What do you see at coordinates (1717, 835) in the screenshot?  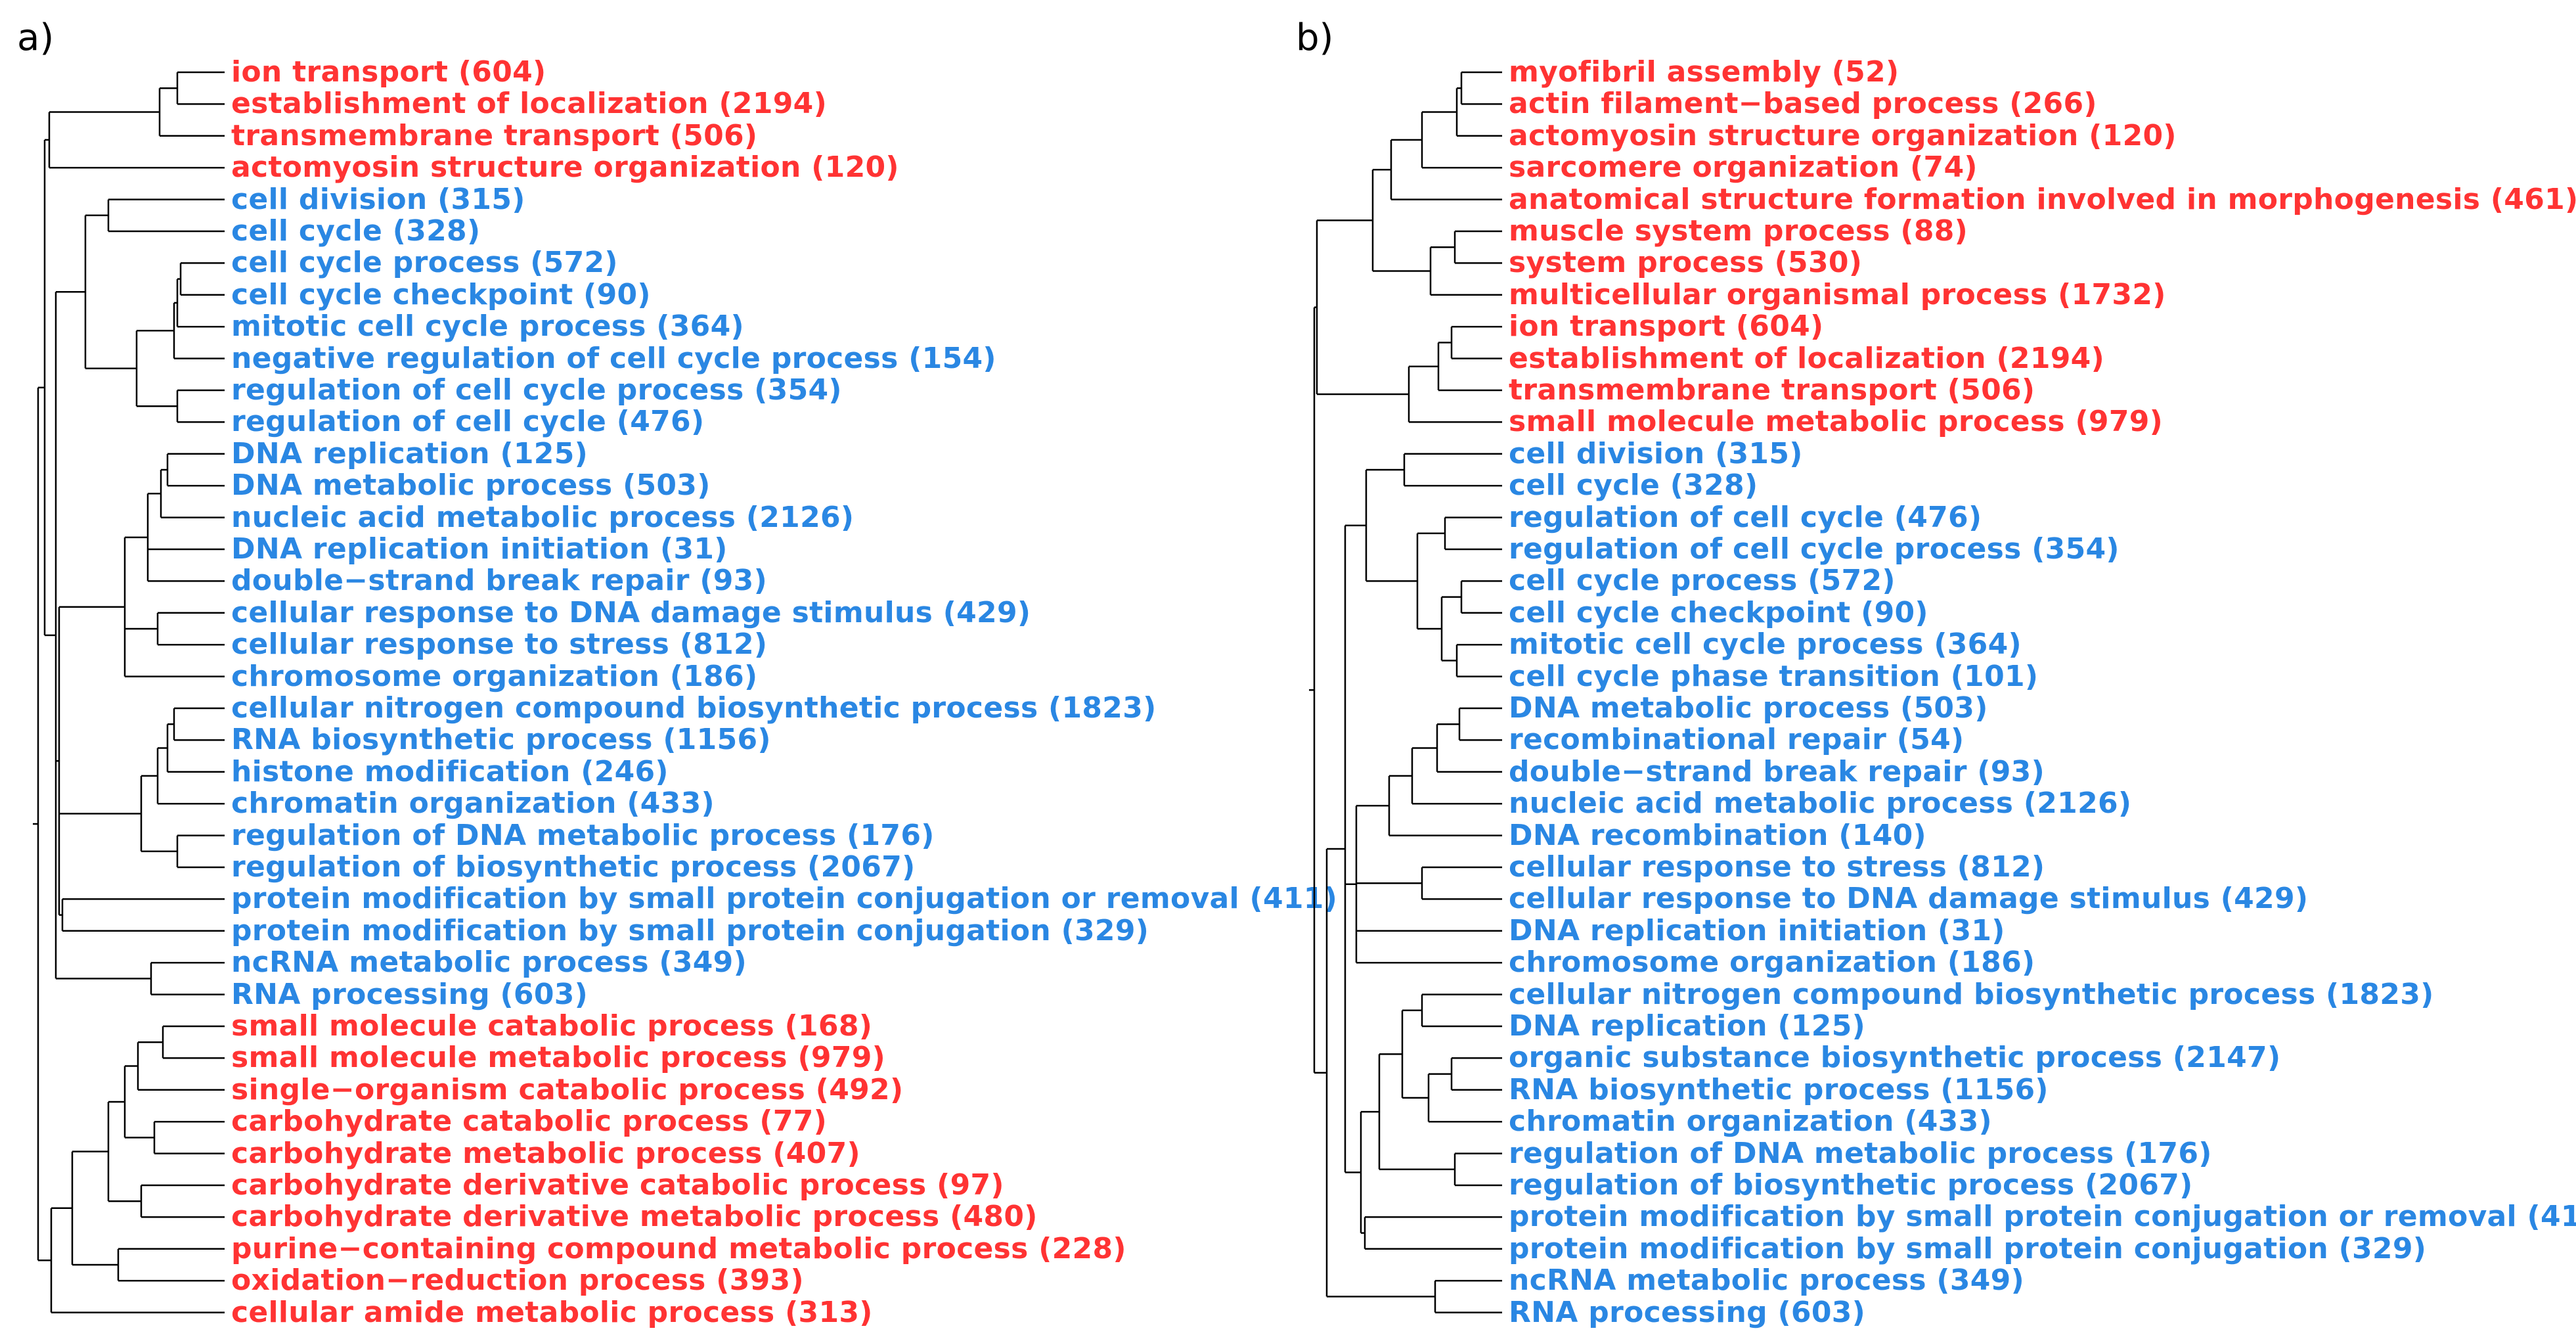 I see `term-label: DNA recombination (140)` at bounding box center [1717, 835].